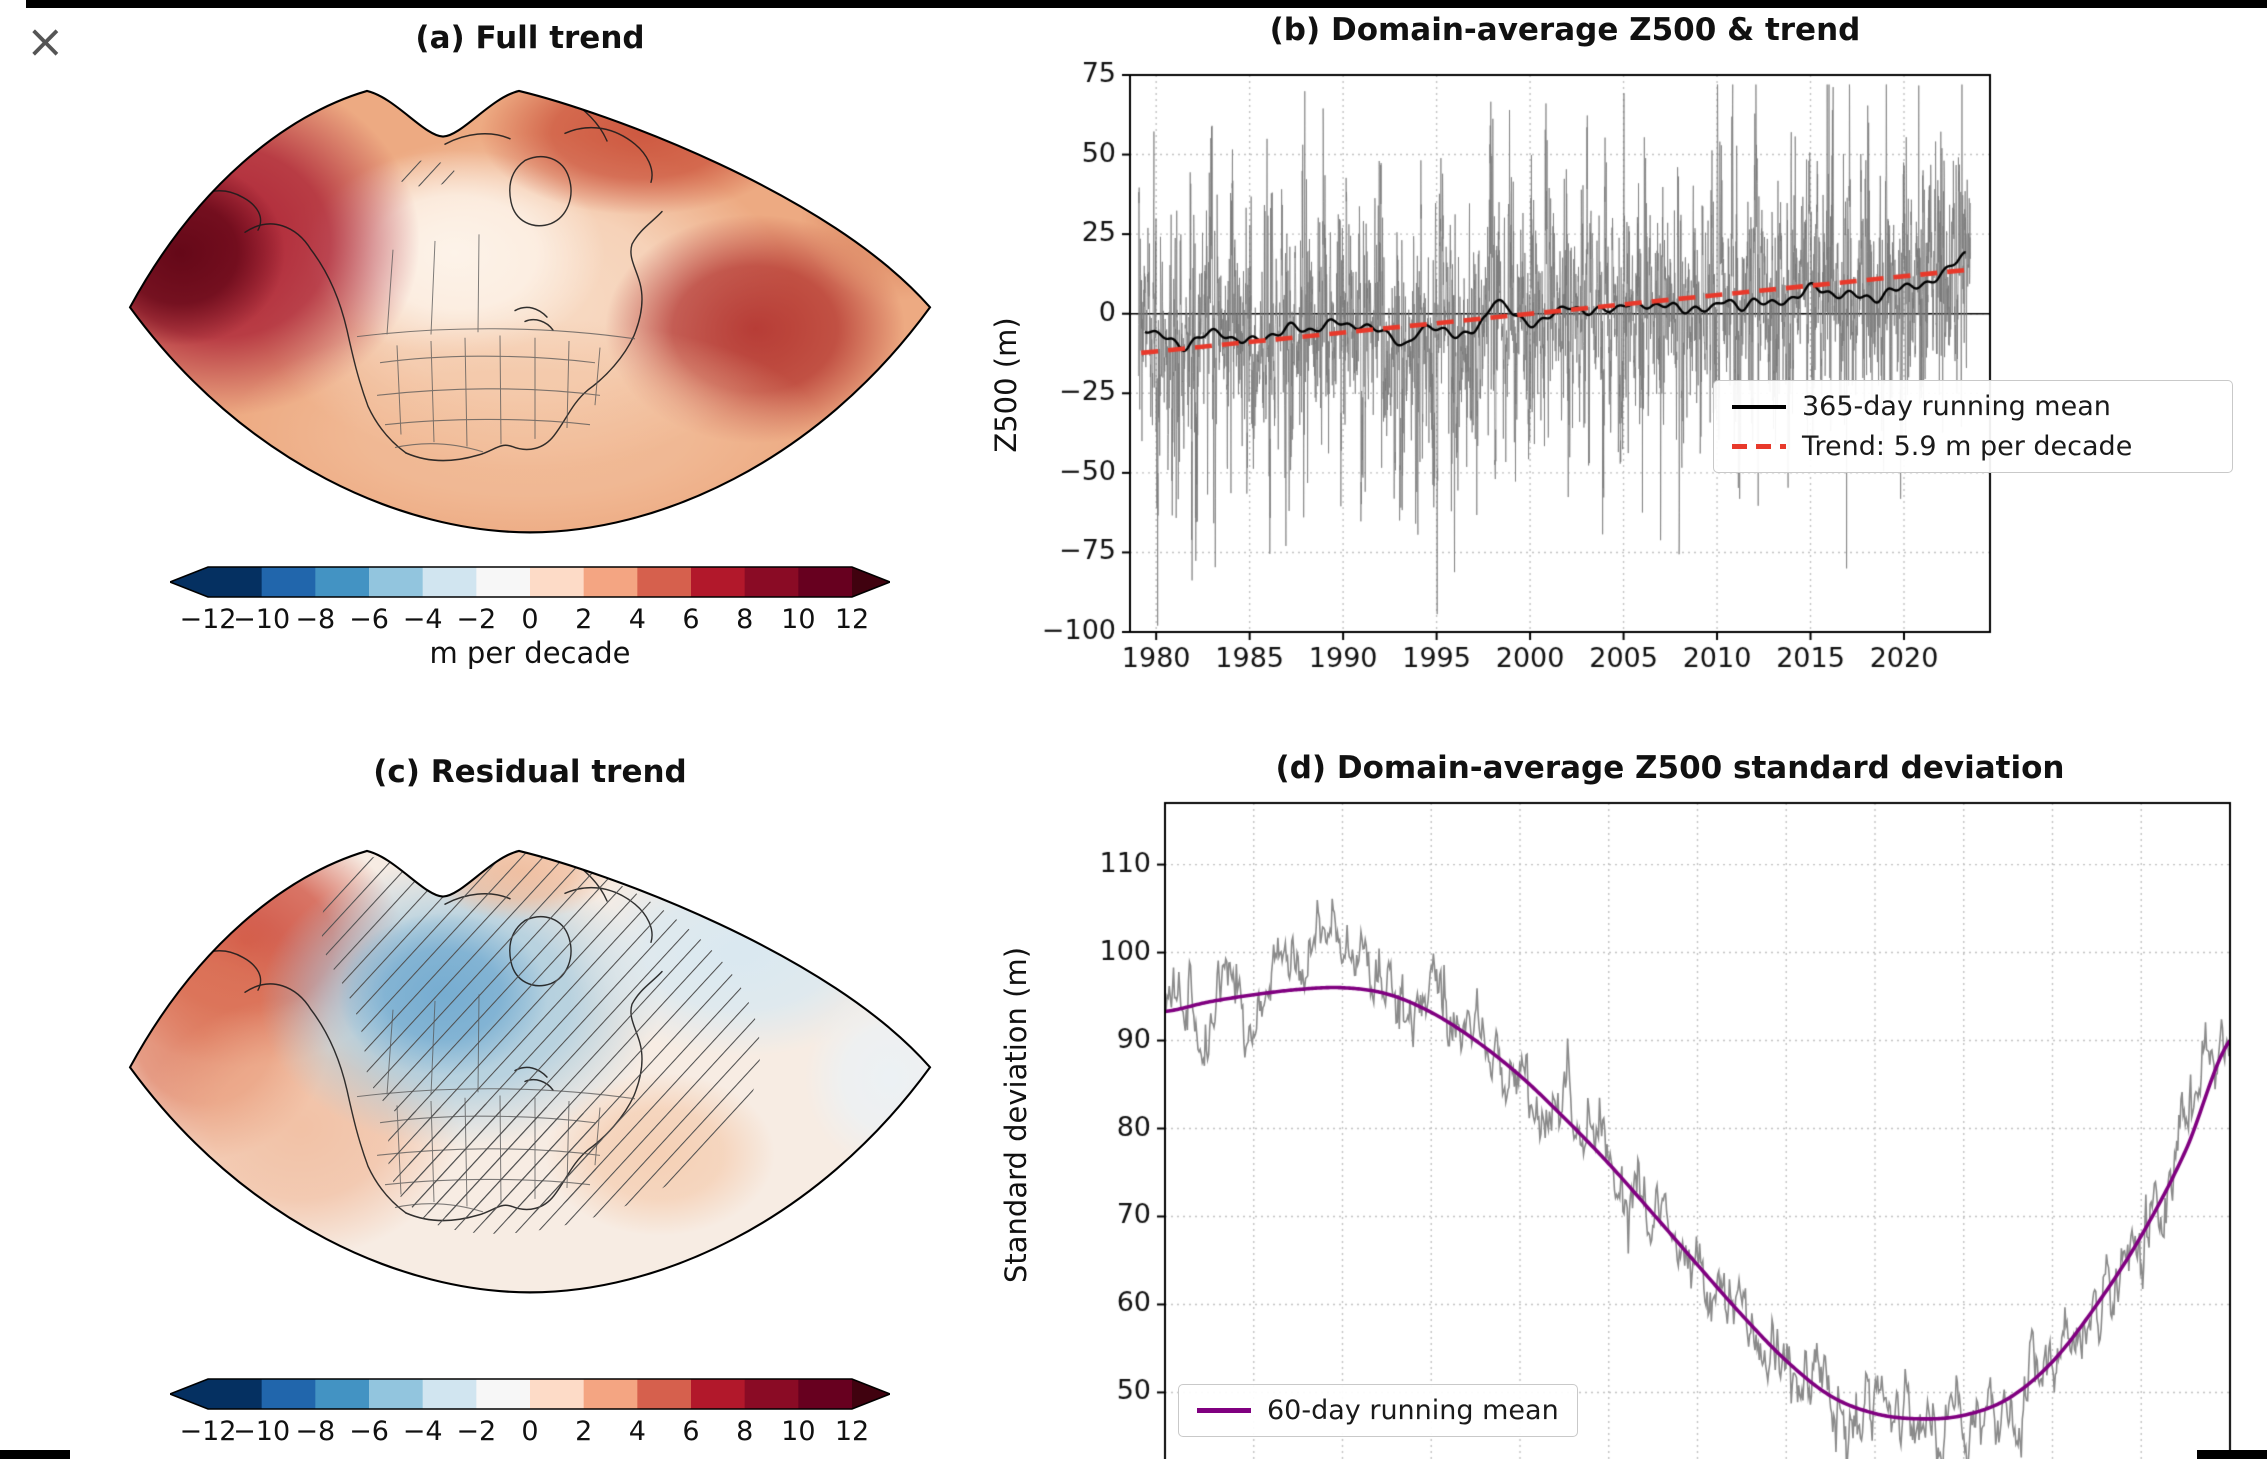  I want to click on panel-c-title: (c) Residual trend, so click(530, 772).